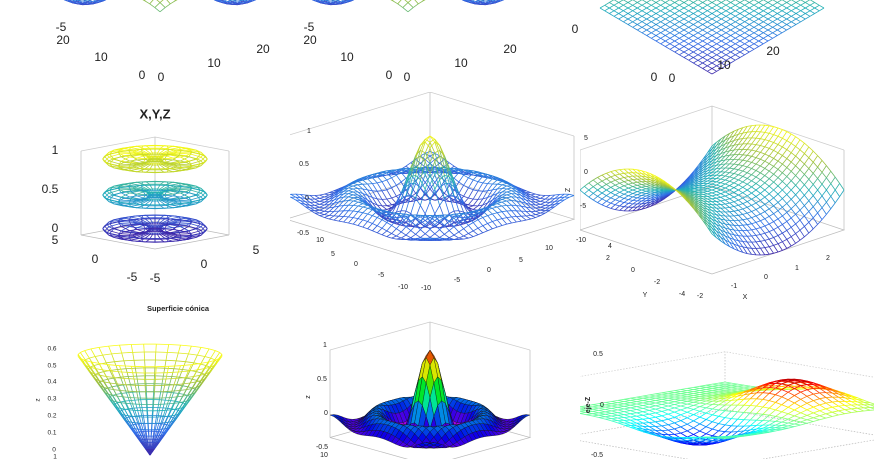  I want to click on plot-area, so click(712, 37).